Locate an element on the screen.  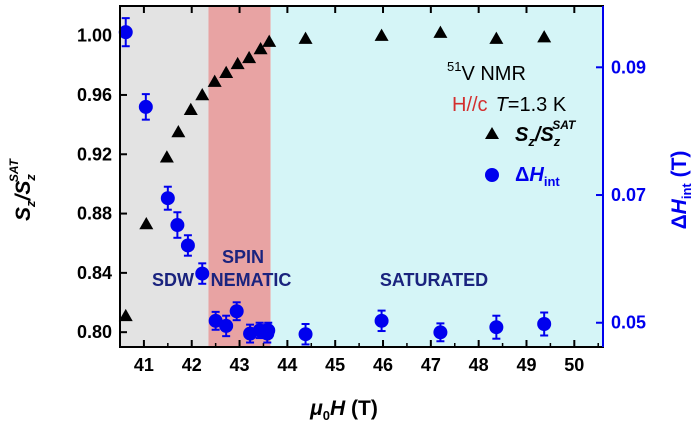
x-tick-label: 48 is located at coordinates (479, 365).